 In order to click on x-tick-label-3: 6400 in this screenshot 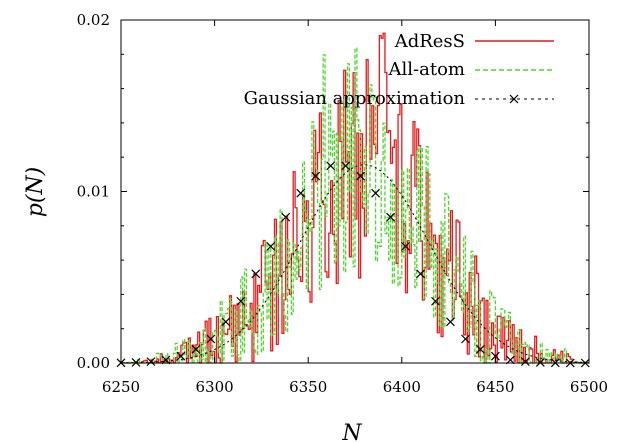, I will do `click(402, 387)`.